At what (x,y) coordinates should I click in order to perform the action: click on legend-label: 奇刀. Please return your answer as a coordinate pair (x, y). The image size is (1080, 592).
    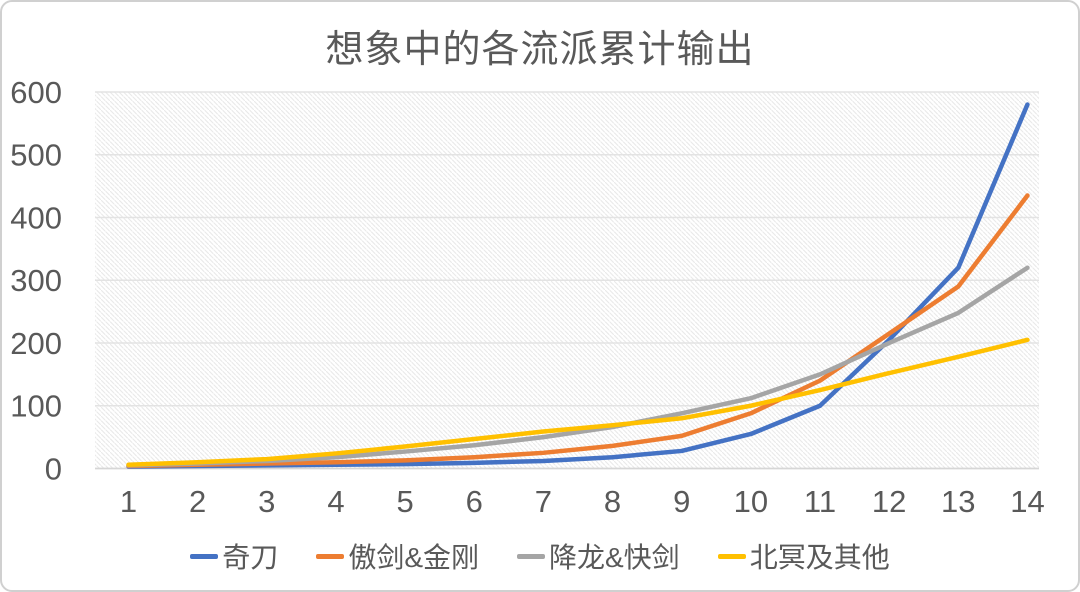
    Looking at the image, I should click on (250, 557).